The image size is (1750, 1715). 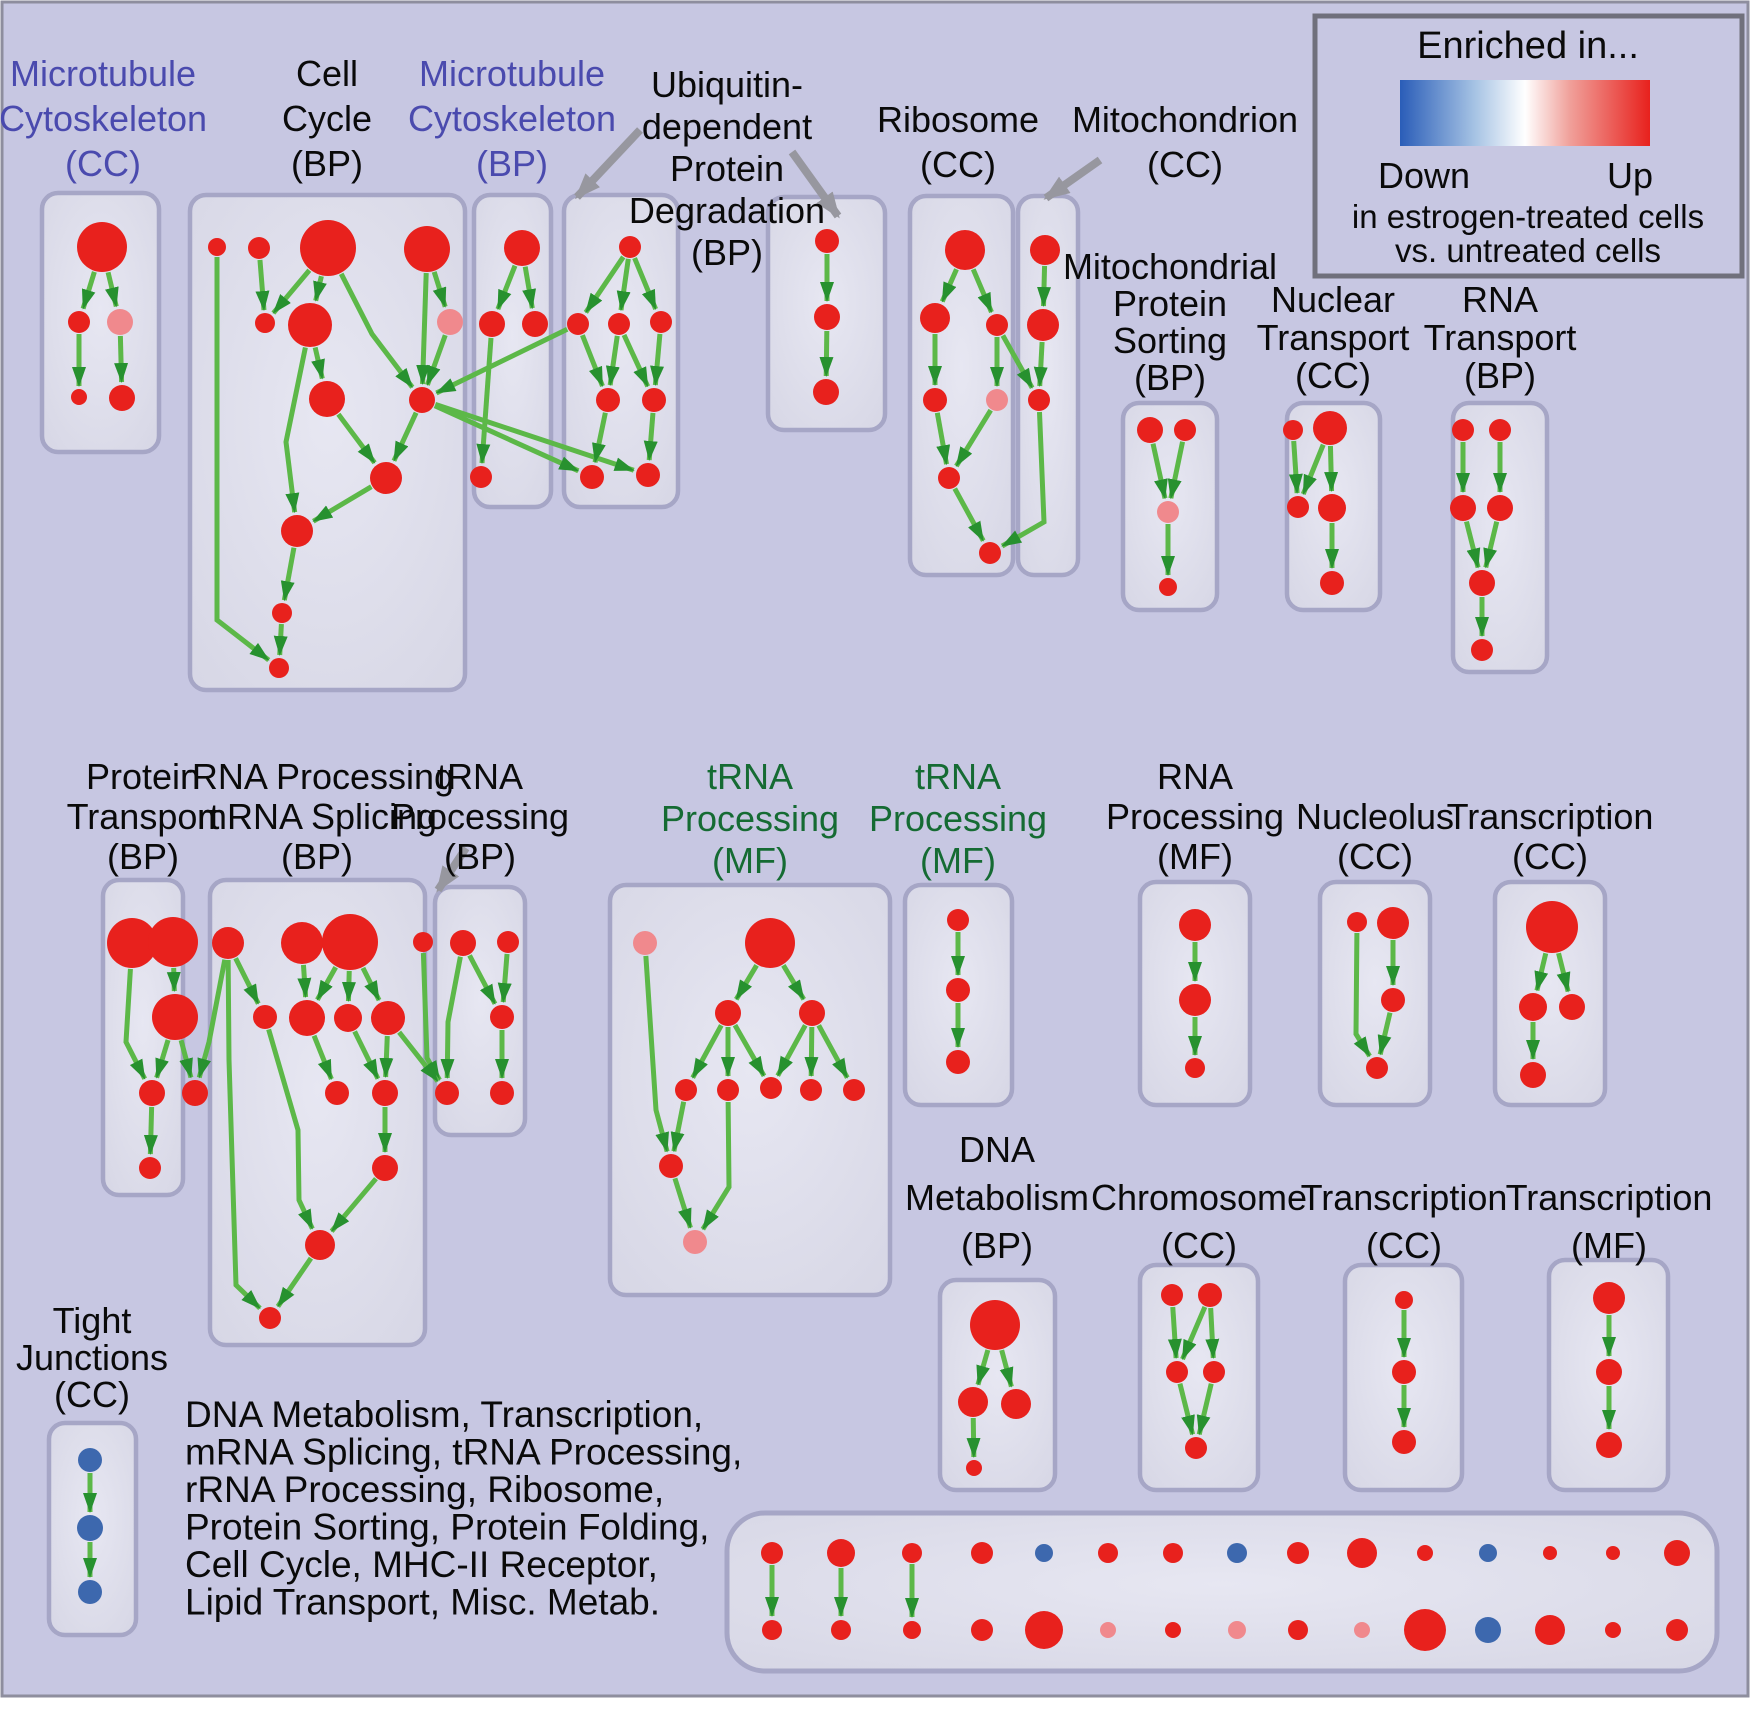 I want to click on cluster-nodes-cell-cycle-bp, so click(x=335, y=449).